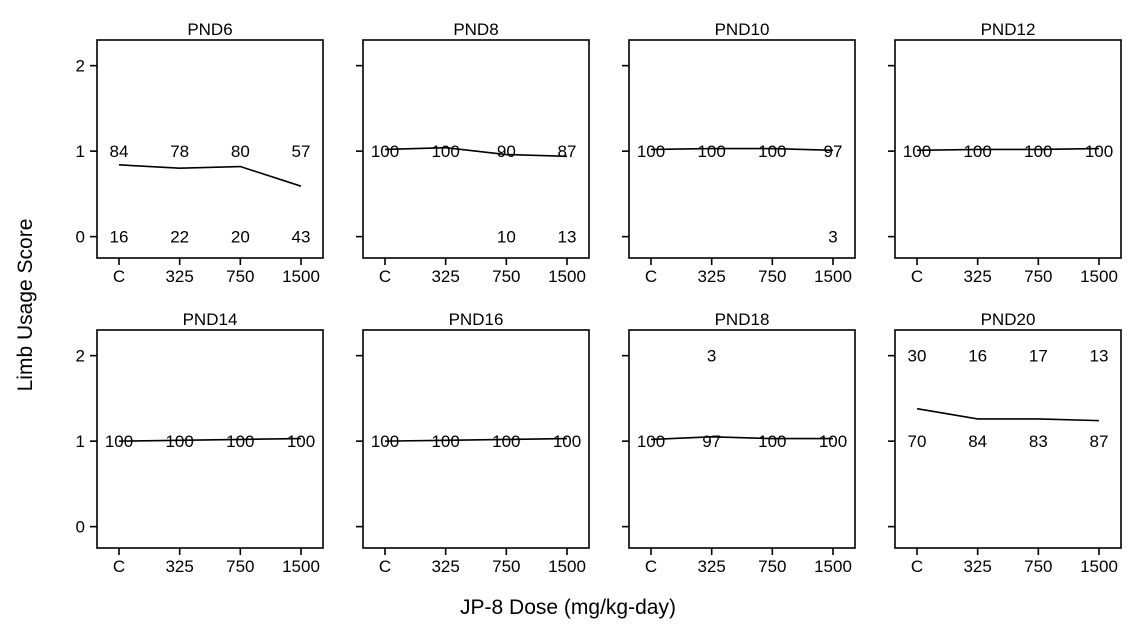 The width and height of the screenshot is (1136, 627). What do you see at coordinates (301, 151) in the screenshot?
I see `data-label: 57` at bounding box center [301, 151].